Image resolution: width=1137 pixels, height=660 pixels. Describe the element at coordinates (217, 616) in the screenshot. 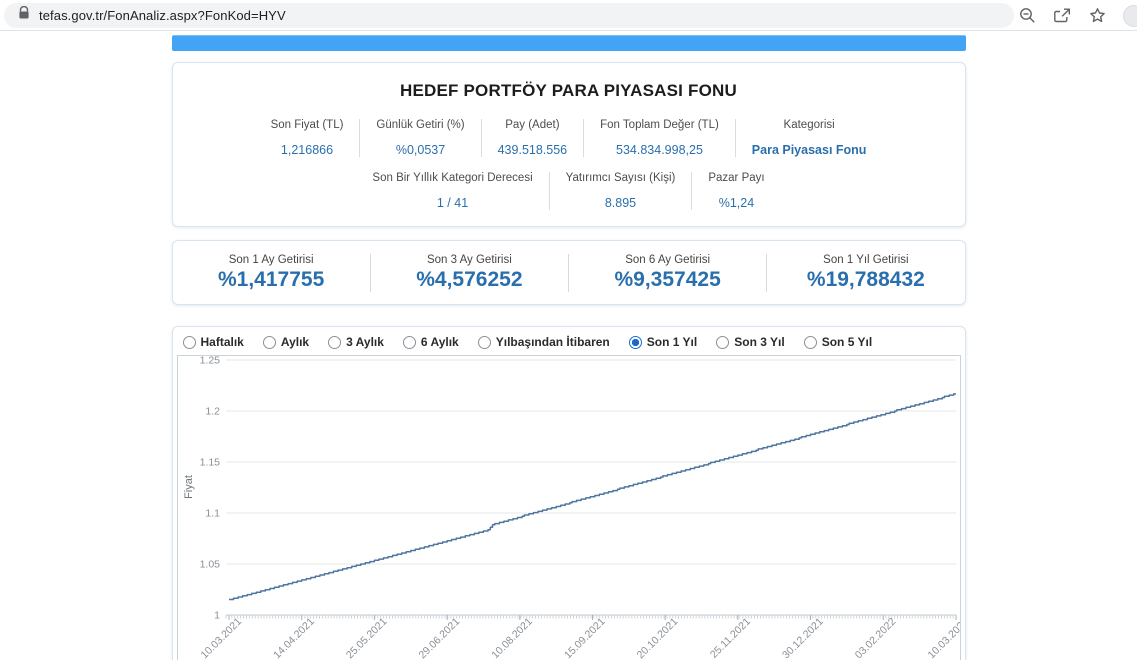

I see `y-tick-label: 1` at that location.